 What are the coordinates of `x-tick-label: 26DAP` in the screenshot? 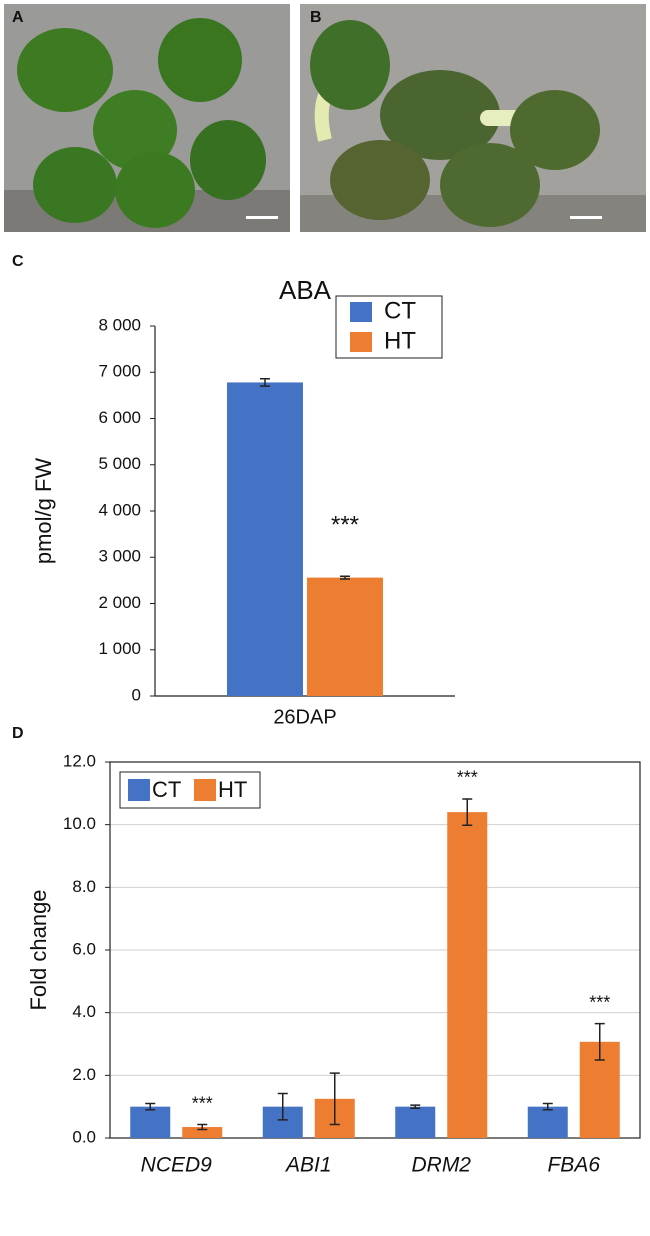 It's located at (304, 717).